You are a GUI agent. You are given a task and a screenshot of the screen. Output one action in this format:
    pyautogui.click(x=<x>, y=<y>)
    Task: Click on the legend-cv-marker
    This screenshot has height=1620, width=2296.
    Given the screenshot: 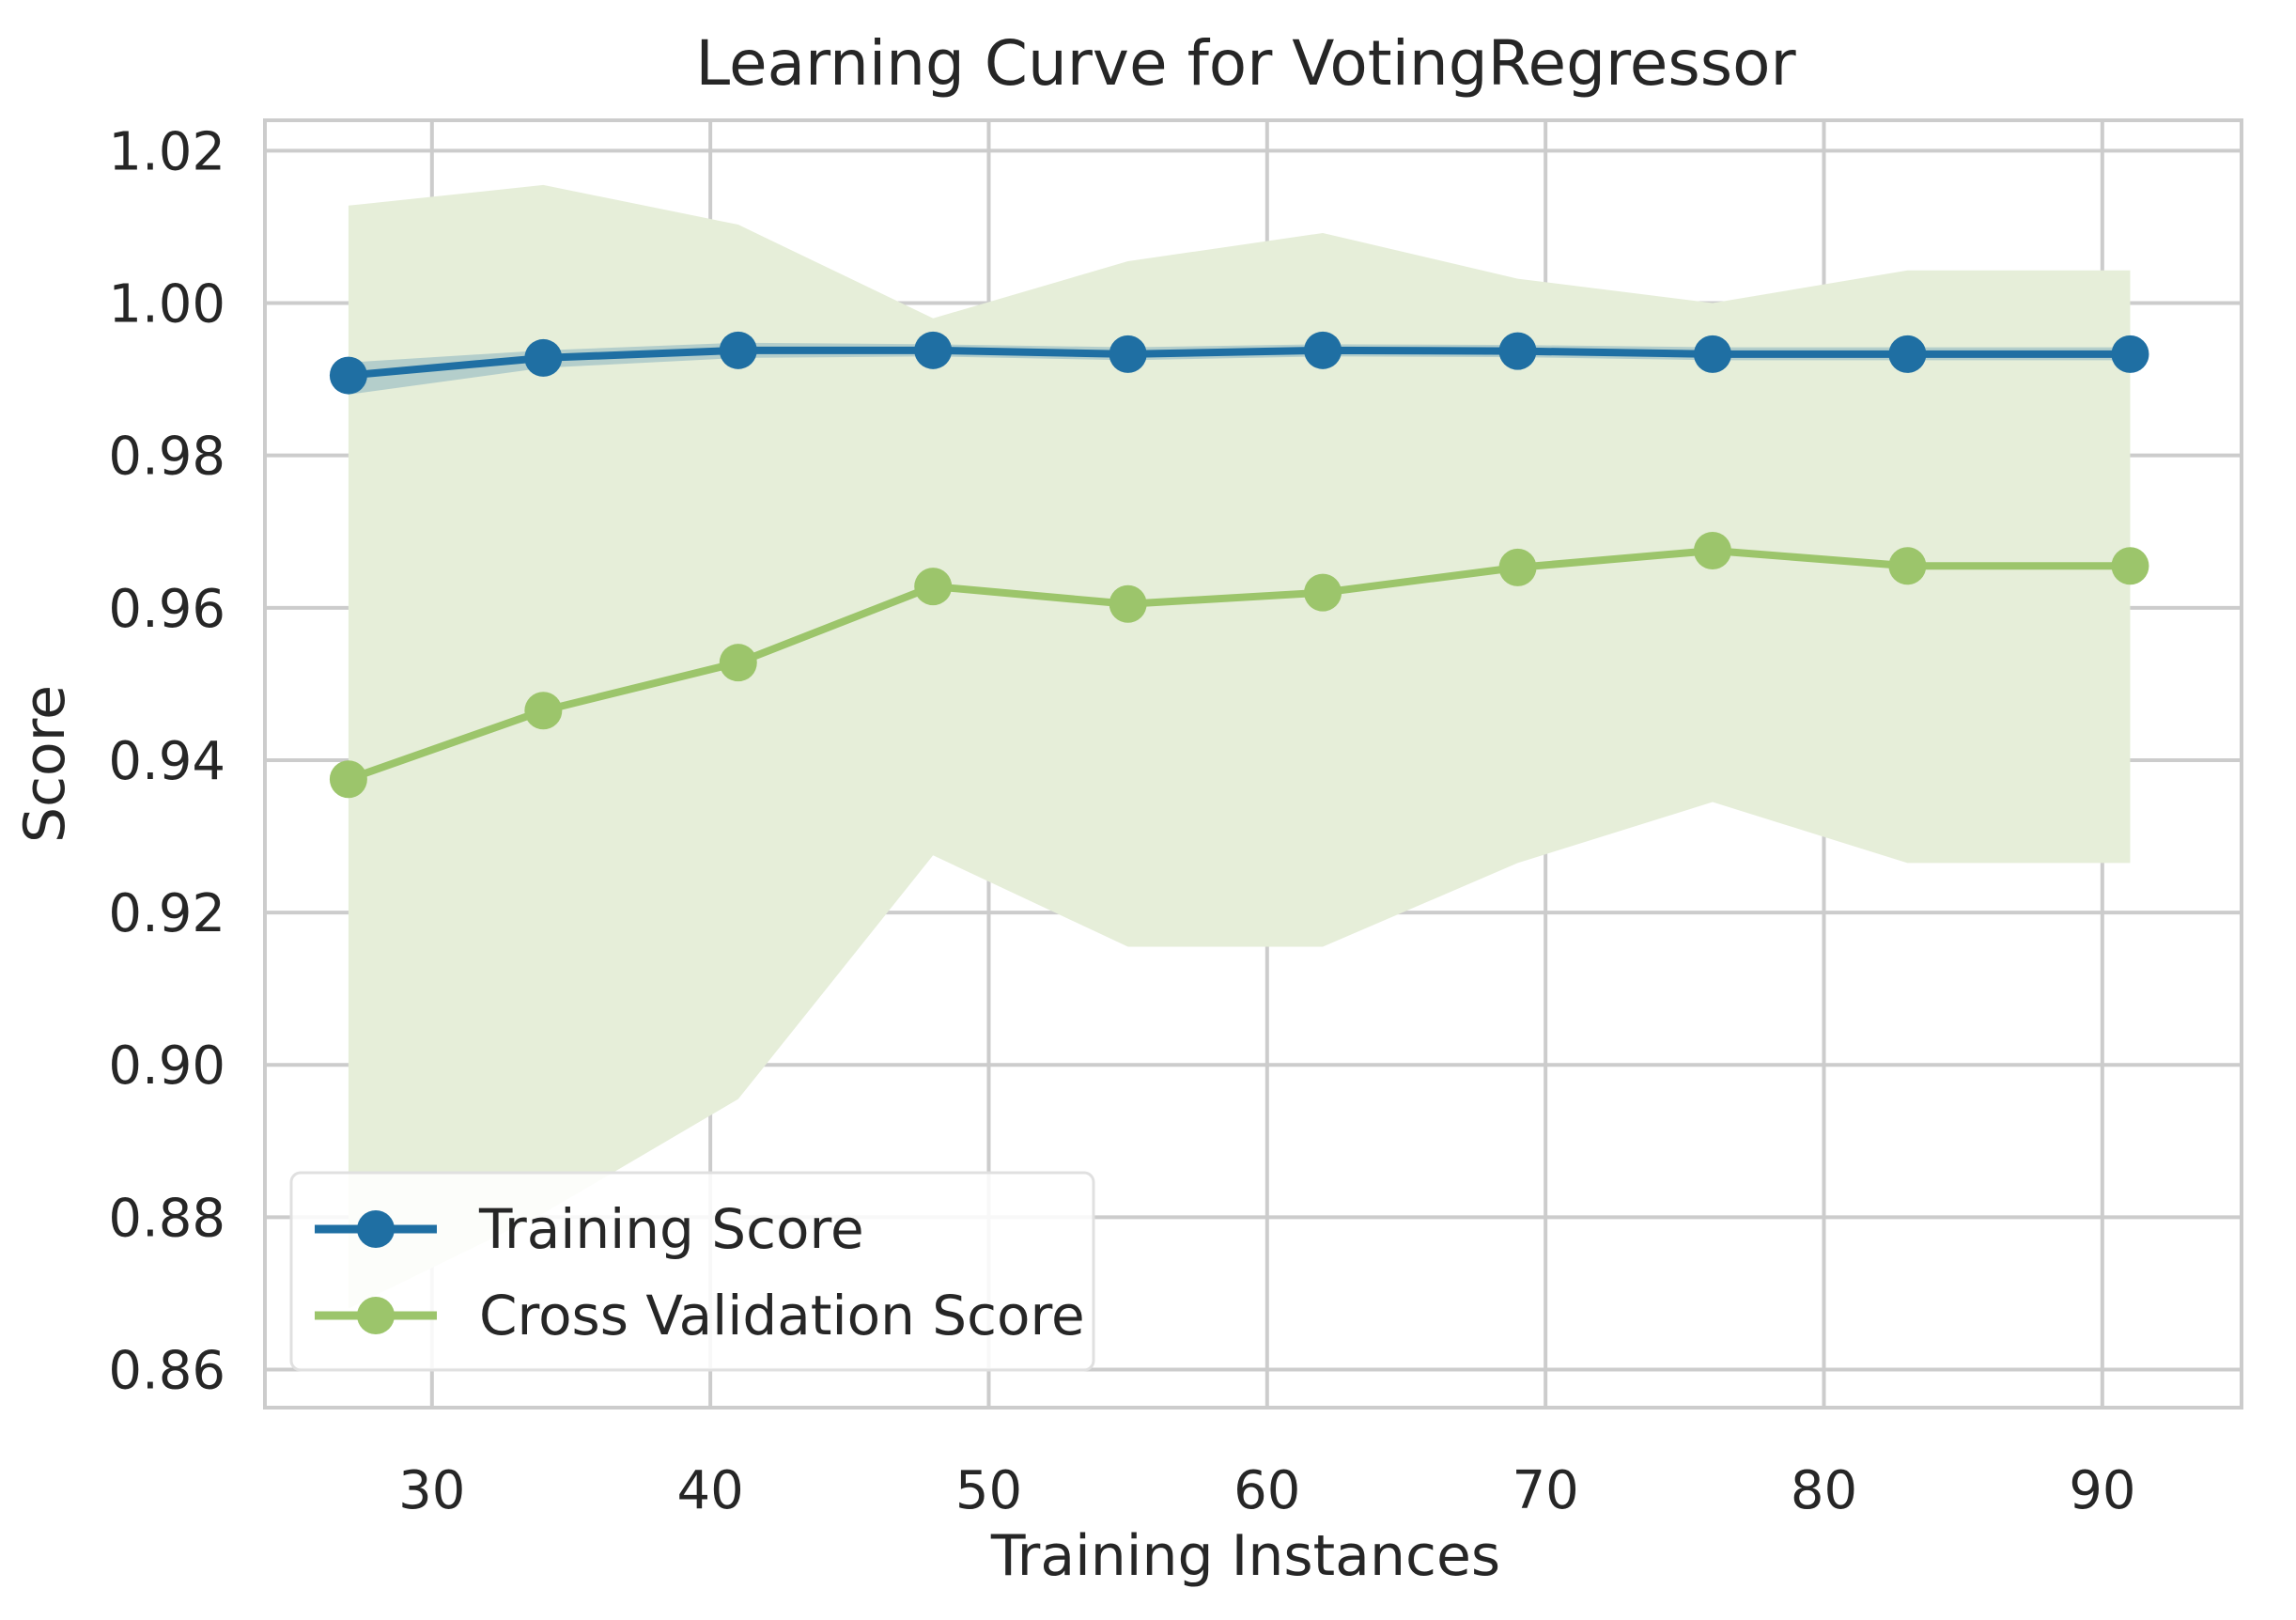 What is the action you would take?
    pyautogui.click(x=376, y=1315)
    